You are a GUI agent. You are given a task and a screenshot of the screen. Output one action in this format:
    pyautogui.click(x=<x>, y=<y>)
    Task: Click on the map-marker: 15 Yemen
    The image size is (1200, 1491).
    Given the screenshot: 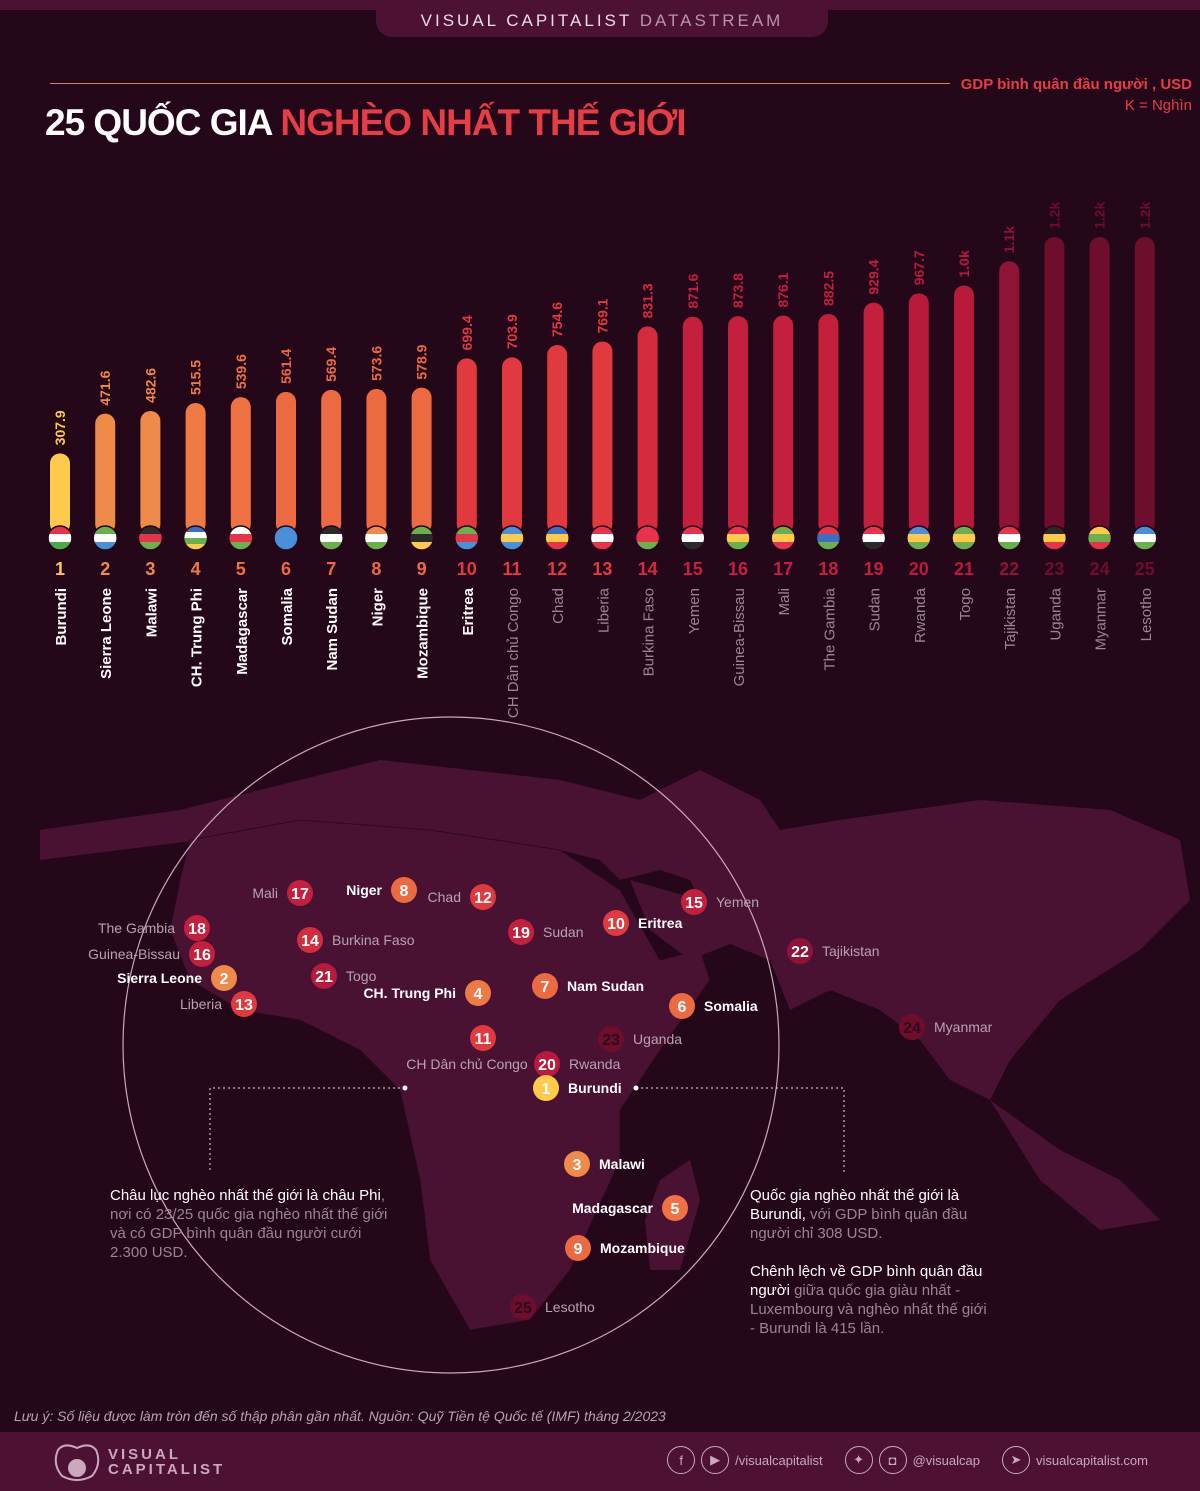 What is the action you would take?
    pyautogui.click(x=720, y=902)
    